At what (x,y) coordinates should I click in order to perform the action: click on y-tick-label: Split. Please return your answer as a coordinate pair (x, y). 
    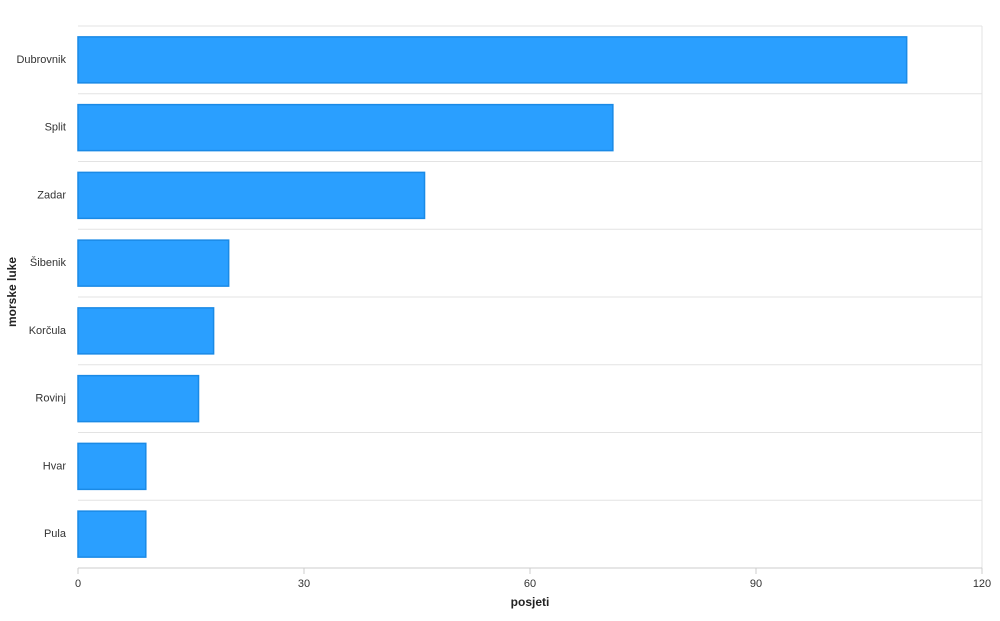
    Looking at the image, I should click on (55, 128).